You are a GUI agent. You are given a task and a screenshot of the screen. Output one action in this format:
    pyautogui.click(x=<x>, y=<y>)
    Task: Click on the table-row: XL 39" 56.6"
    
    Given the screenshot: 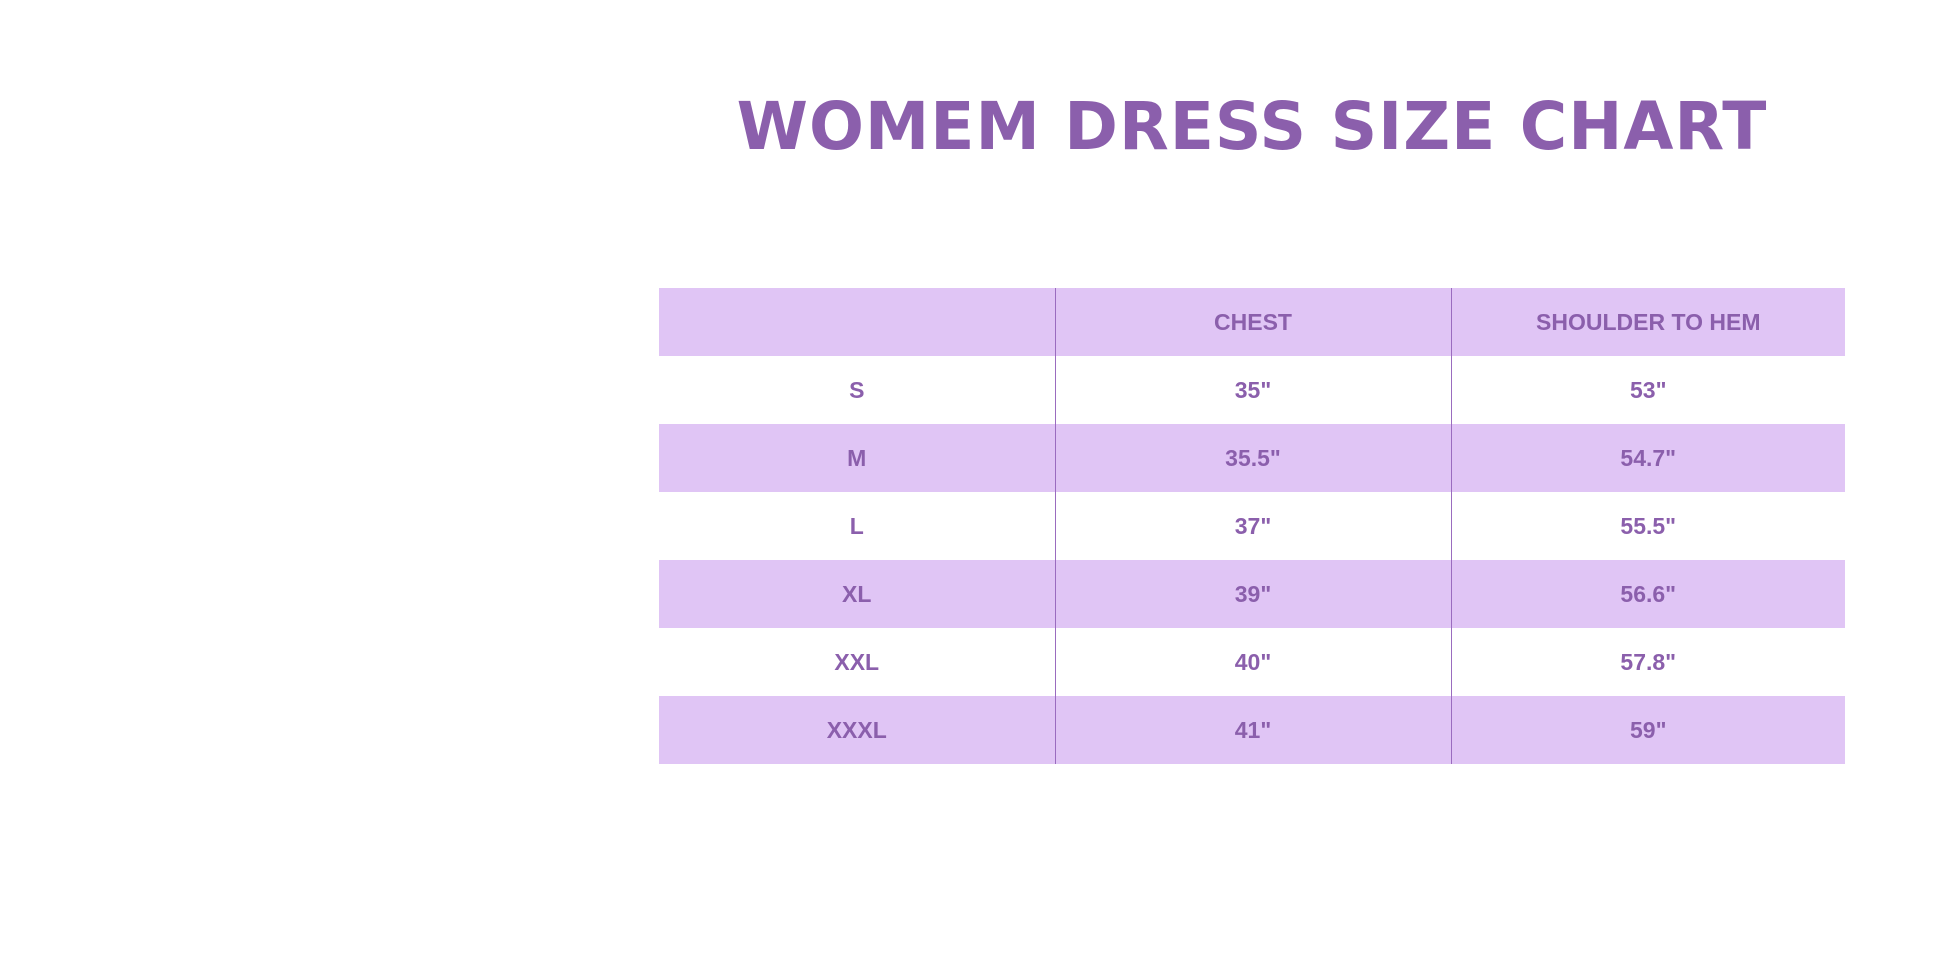 What is the action you would take?
    pyautogui.click(x=1252, y=594)
    